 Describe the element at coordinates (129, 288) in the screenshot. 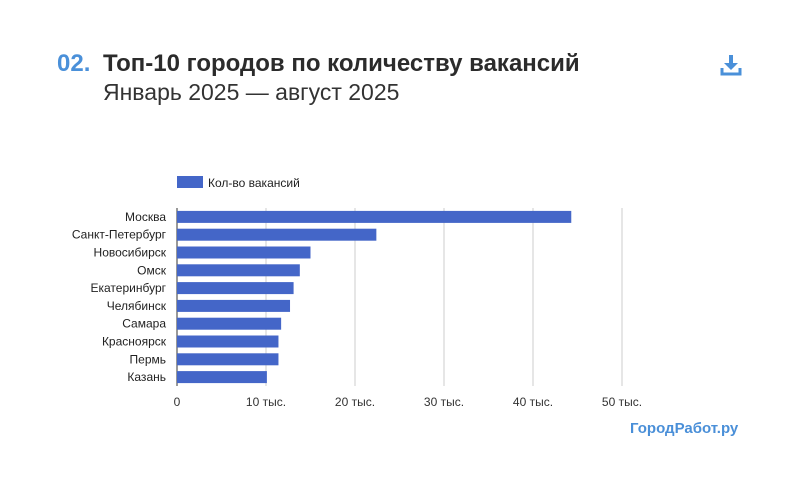

I see `y-tick-label: Екатеринбург` at that location.